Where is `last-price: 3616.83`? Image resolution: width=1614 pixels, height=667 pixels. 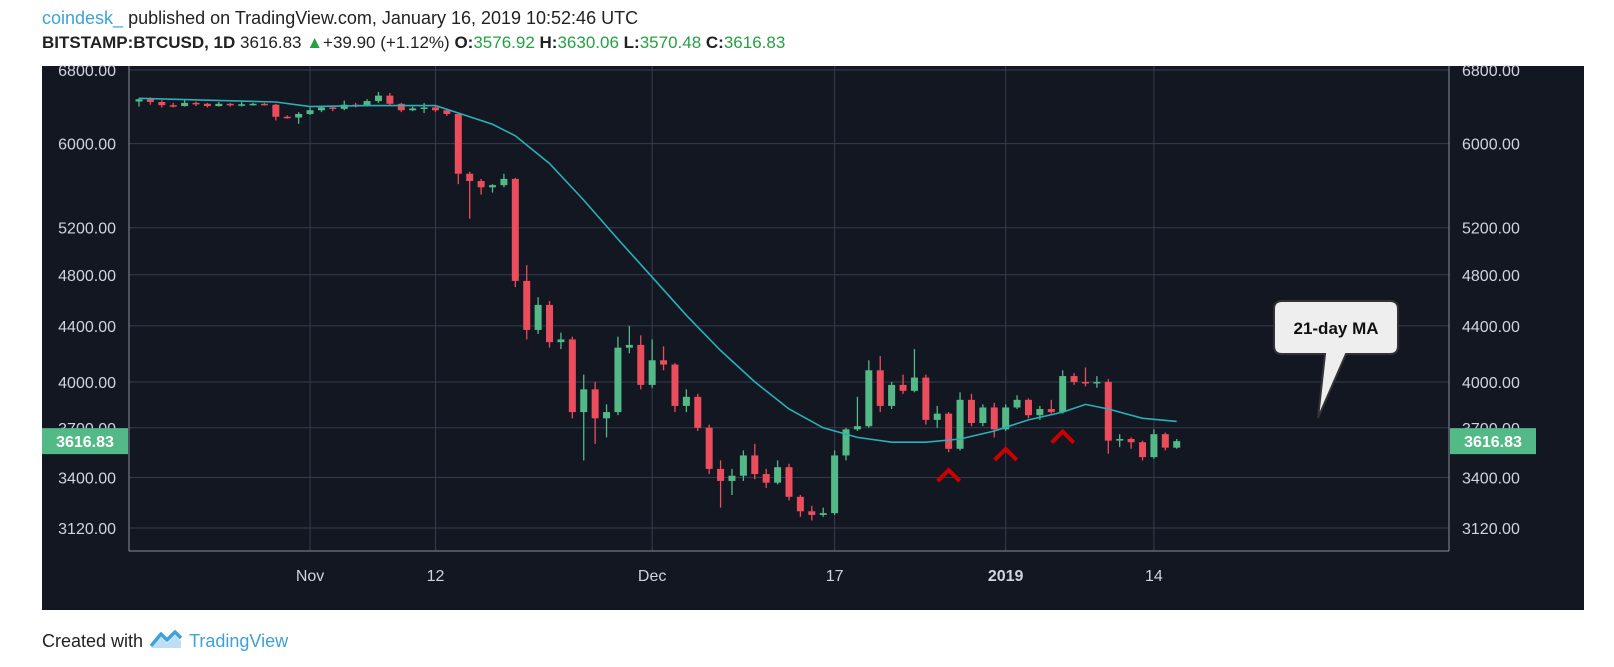
last-price: 3616.83 is located at coordinates (271, 42).